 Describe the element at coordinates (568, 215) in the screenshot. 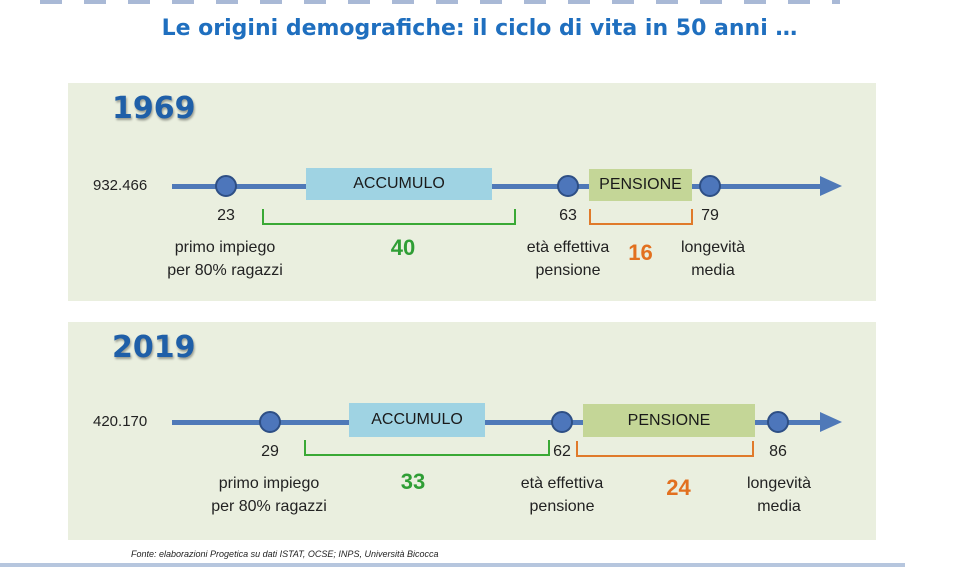

I see `retirement-age-value: 63` at that location.